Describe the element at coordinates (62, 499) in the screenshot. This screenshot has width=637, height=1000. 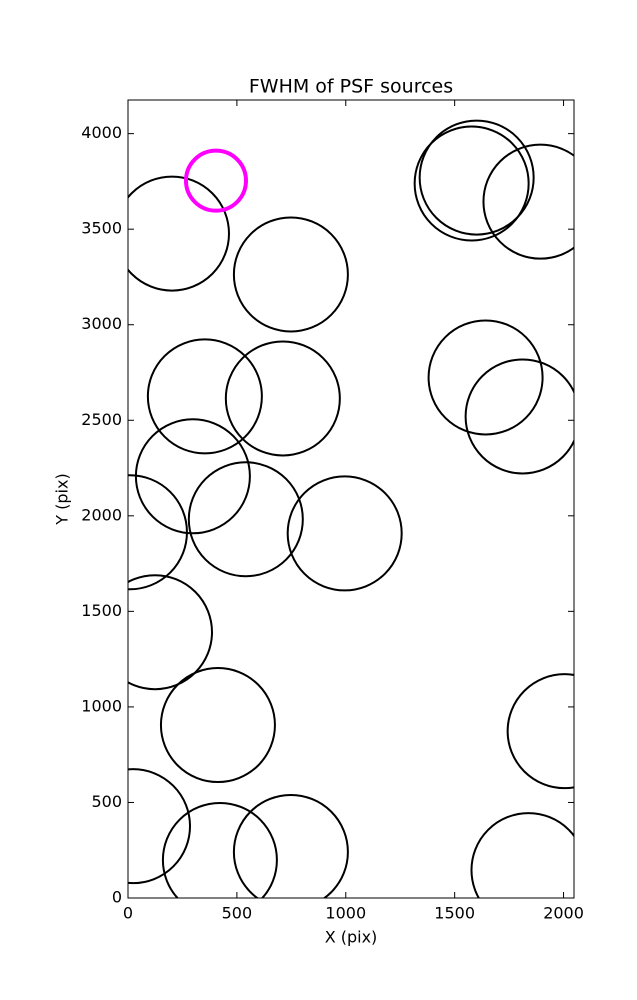
I see `y-axis-label: Y (pix)` at that location.